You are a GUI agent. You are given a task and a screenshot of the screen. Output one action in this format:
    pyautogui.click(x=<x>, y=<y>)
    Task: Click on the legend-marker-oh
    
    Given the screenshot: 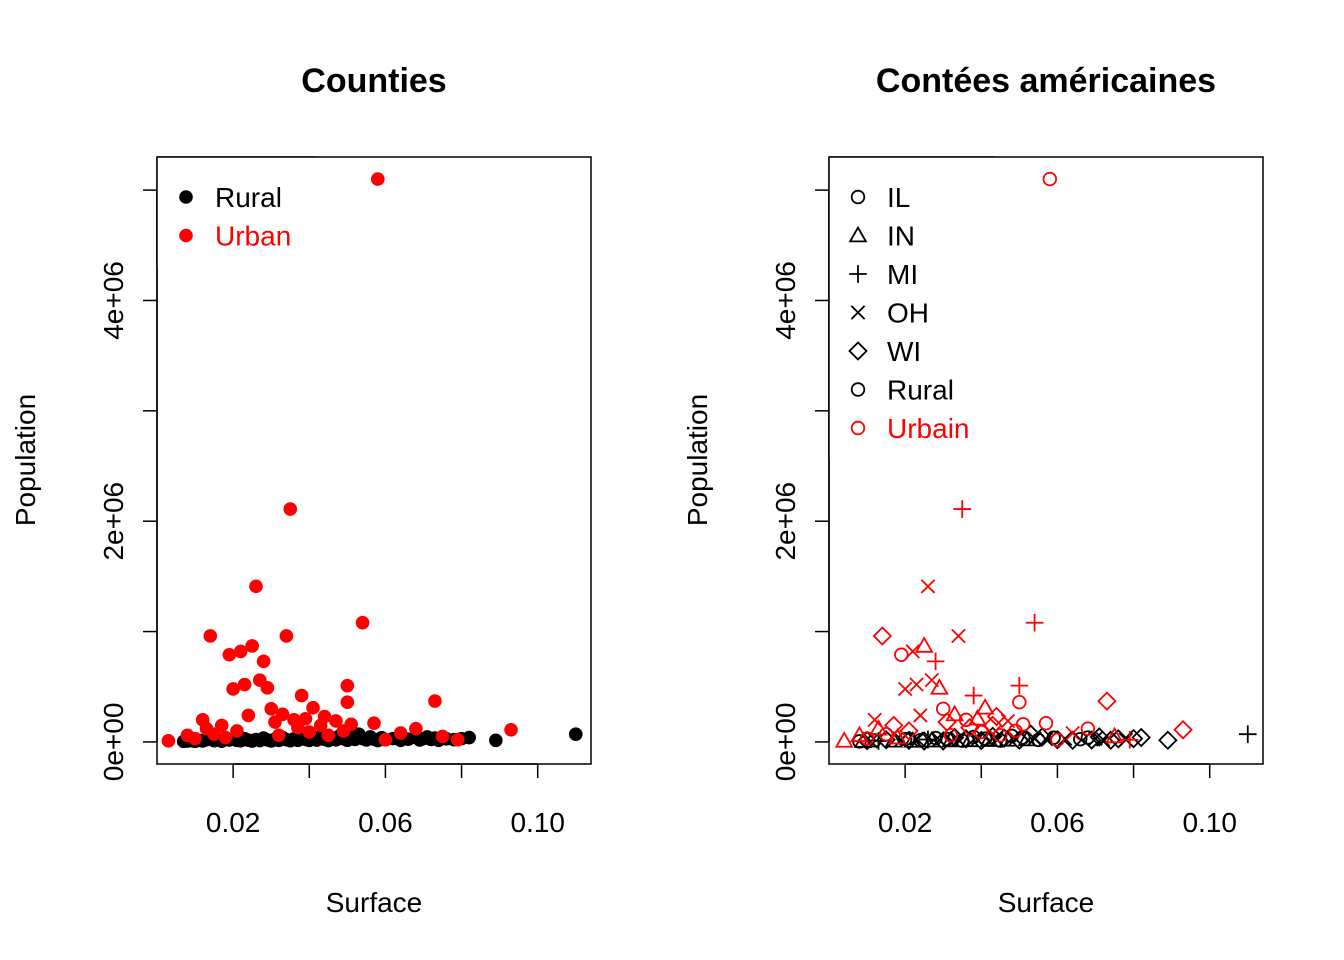 What is the action you would take?
    pyautogui.click(x=858, y=312)
    